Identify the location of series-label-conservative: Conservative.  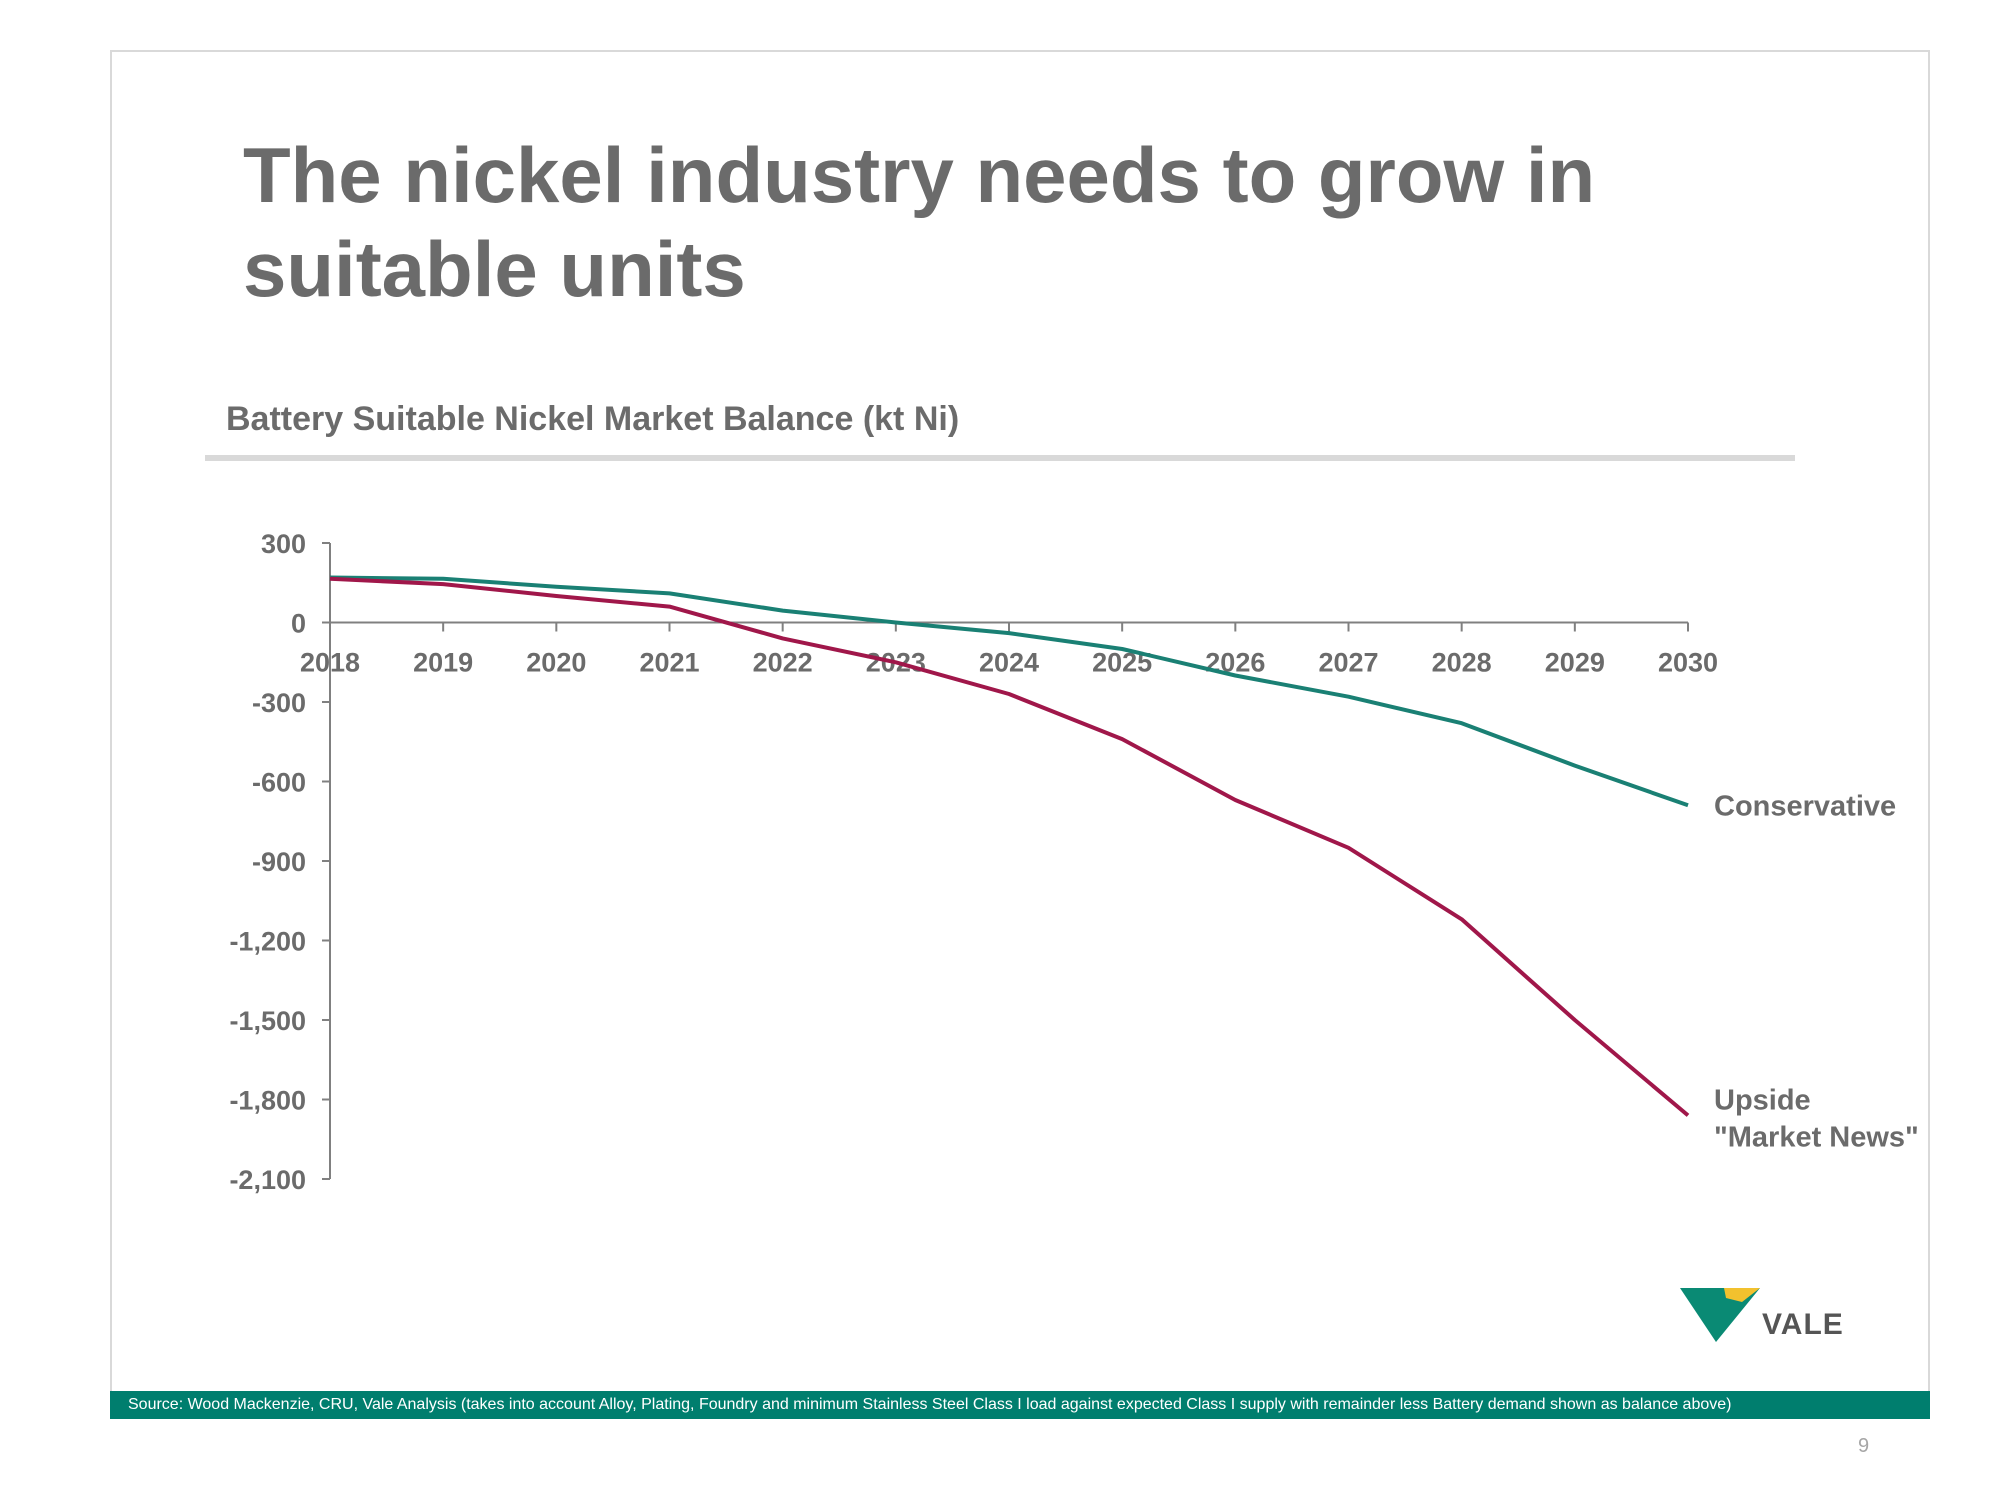
(1805, 806).